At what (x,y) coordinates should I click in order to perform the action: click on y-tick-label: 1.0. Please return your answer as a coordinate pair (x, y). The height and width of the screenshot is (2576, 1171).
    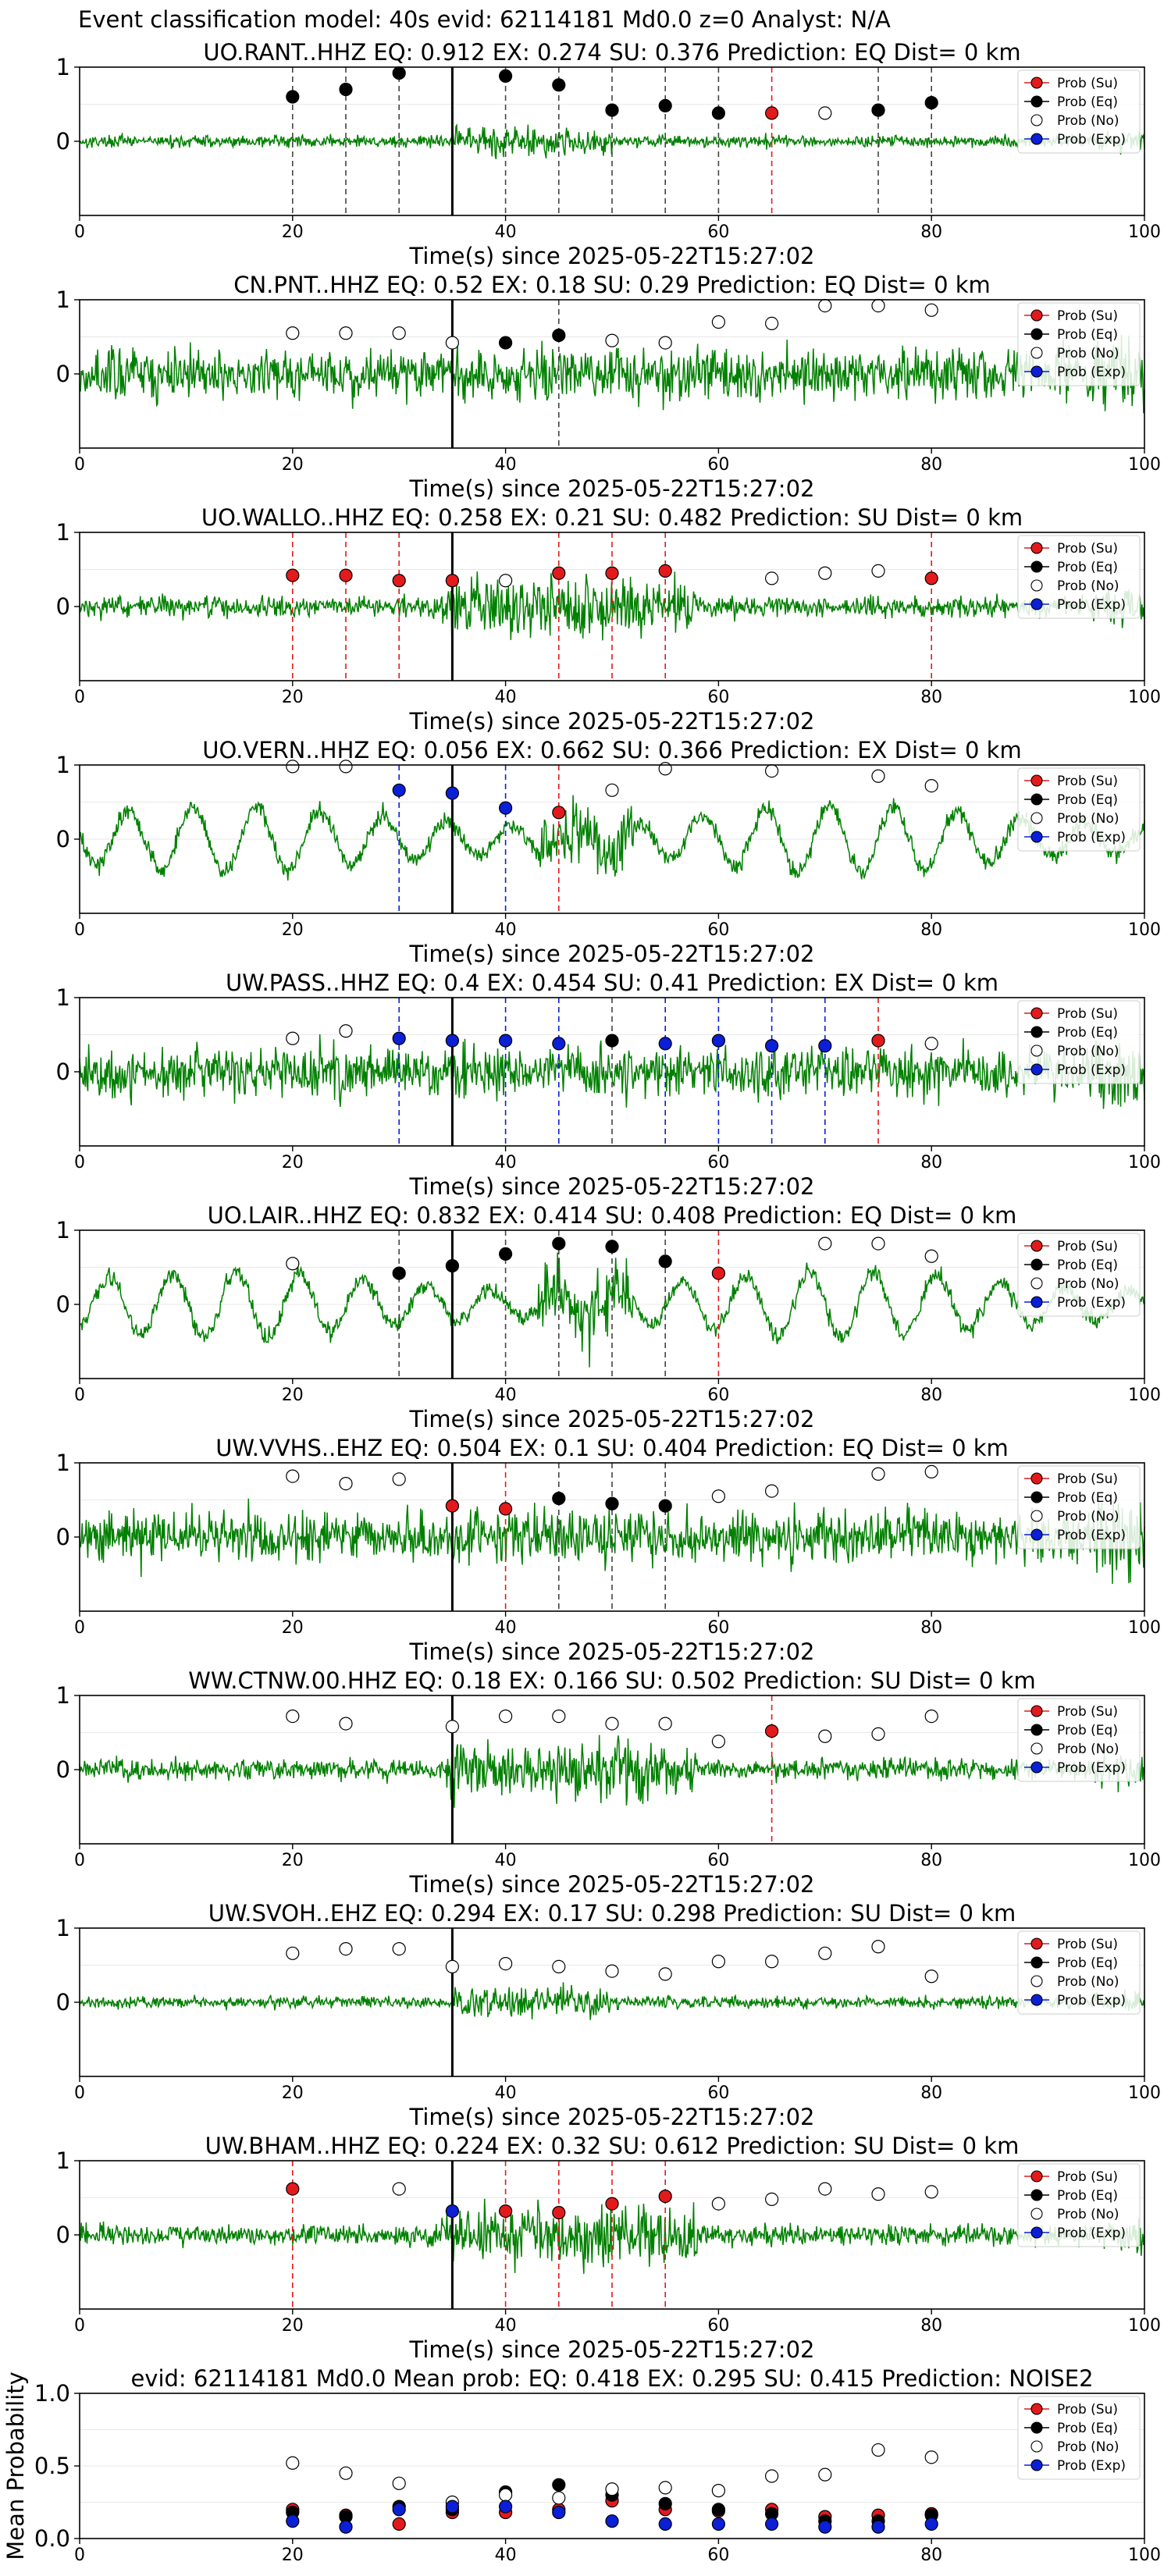
    Looking at the image, I should click on (52, 2393).